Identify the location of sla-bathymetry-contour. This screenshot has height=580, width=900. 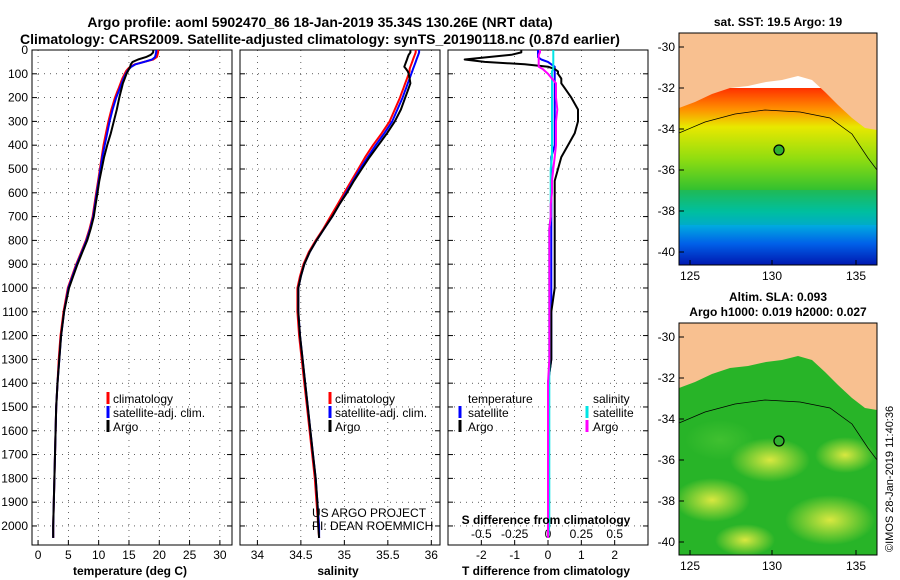
(778, 430).